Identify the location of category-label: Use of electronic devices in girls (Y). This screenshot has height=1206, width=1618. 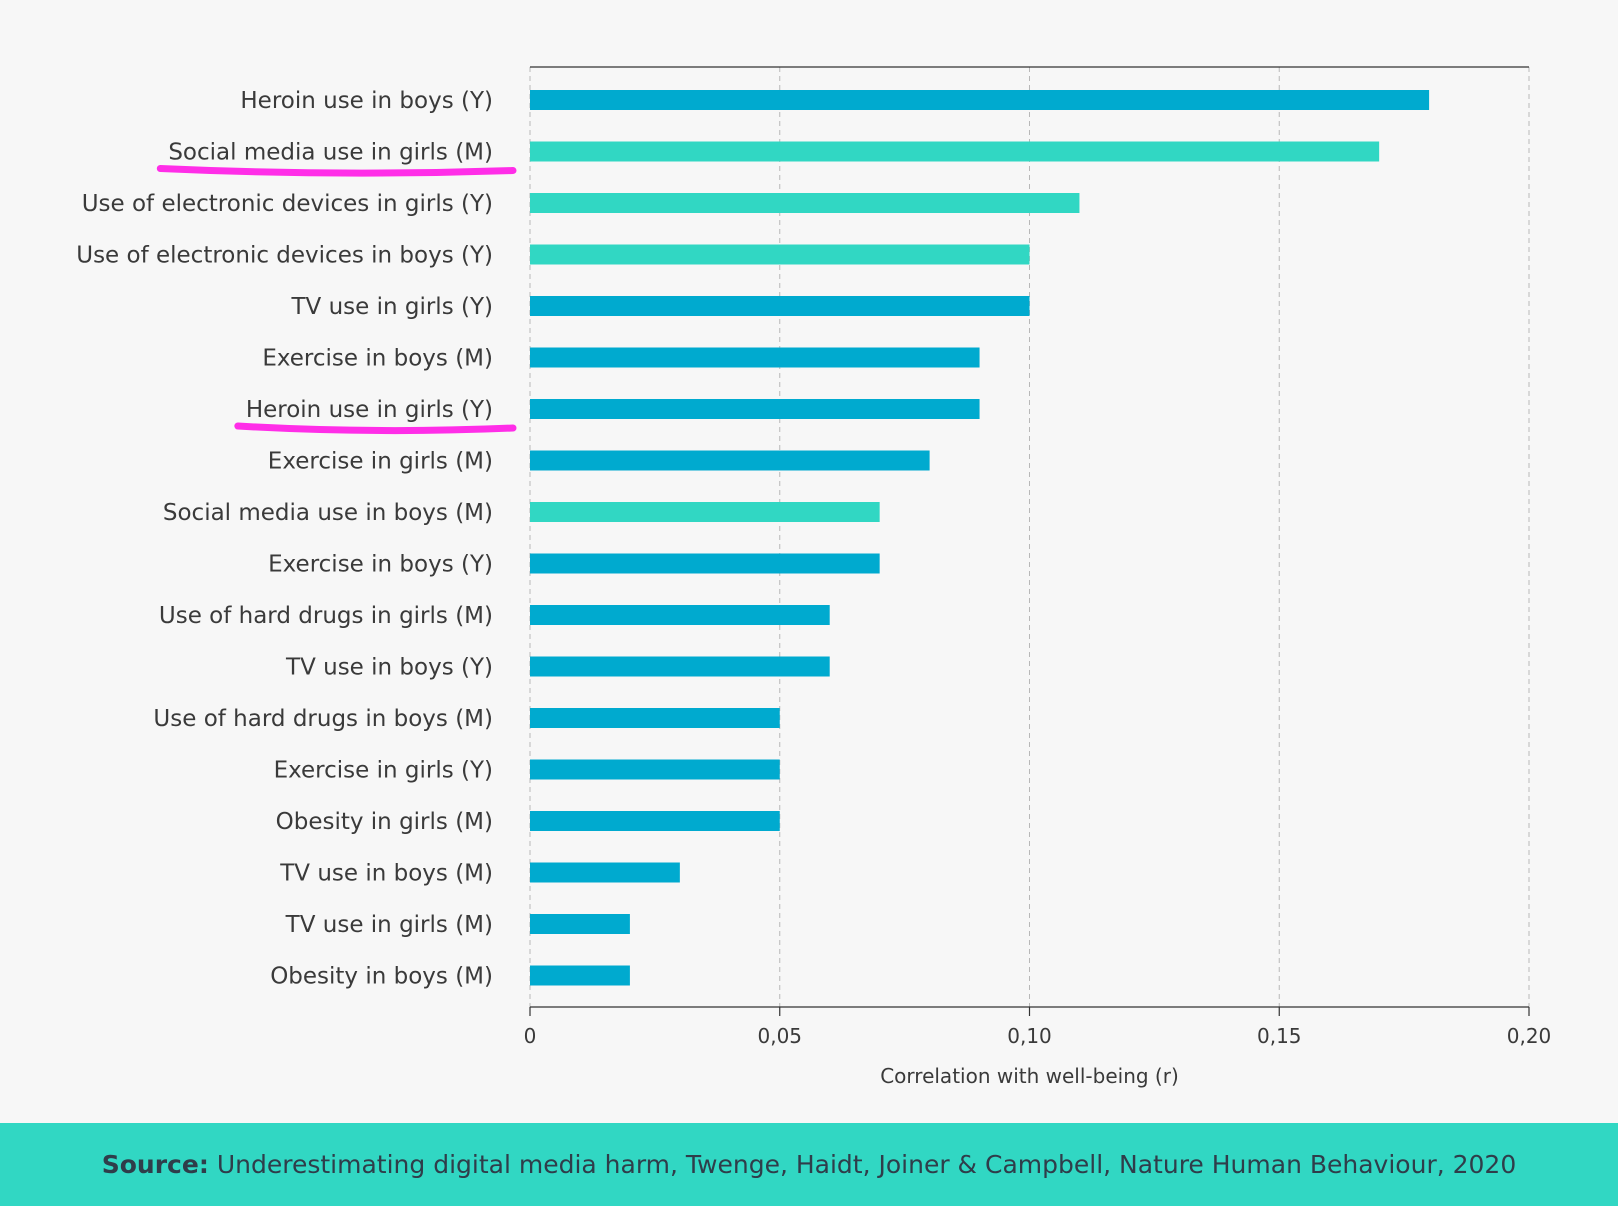
(287, 204).